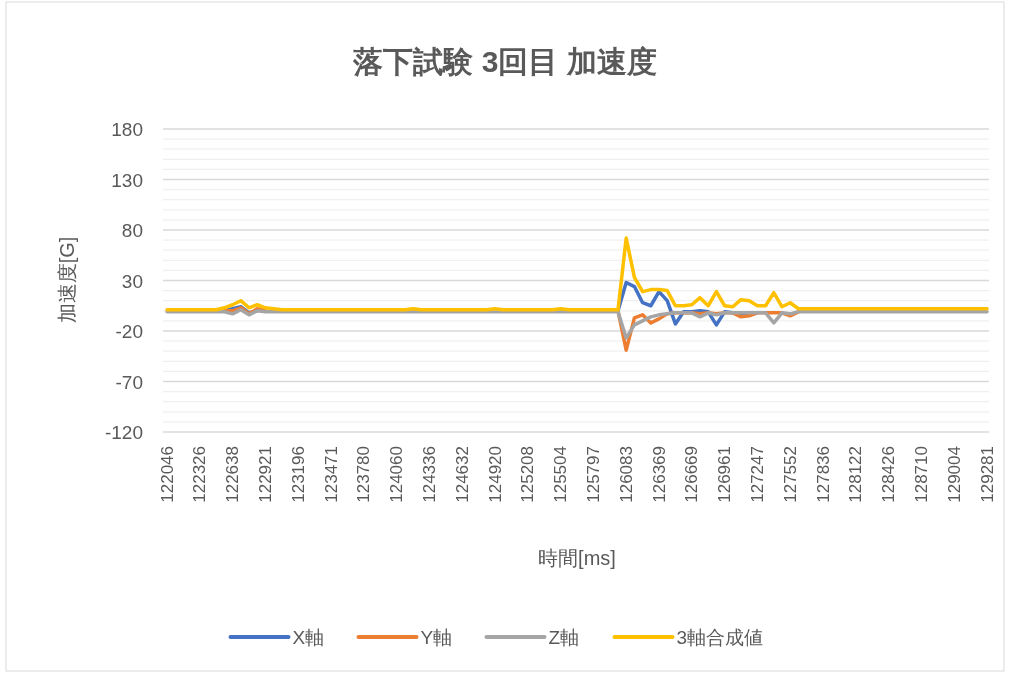 The image size is (1010, 675). What do you see at coordinates (123, 432) in the screenshot?
I see `ytick: -120` at bounding box center [123, 432].